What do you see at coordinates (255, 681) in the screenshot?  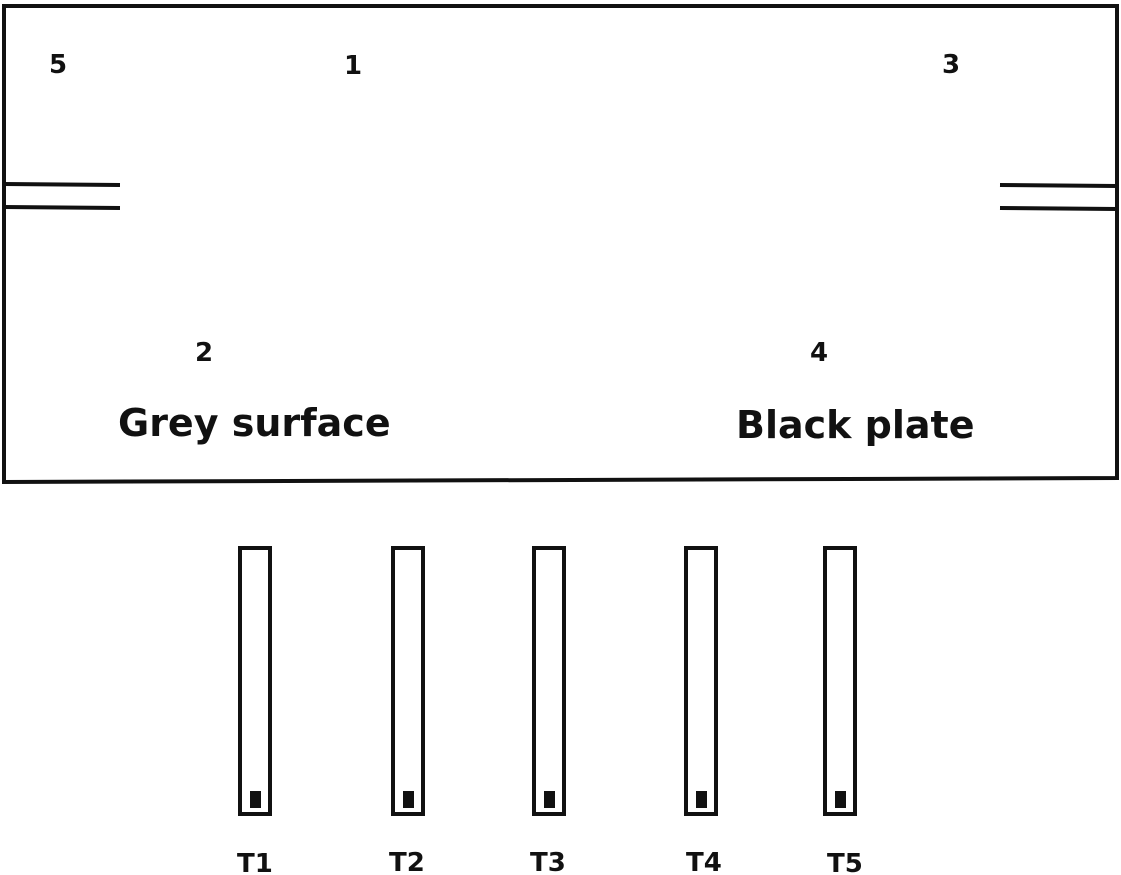 I see `thermometer-t1` at bounding box center [255, 681].